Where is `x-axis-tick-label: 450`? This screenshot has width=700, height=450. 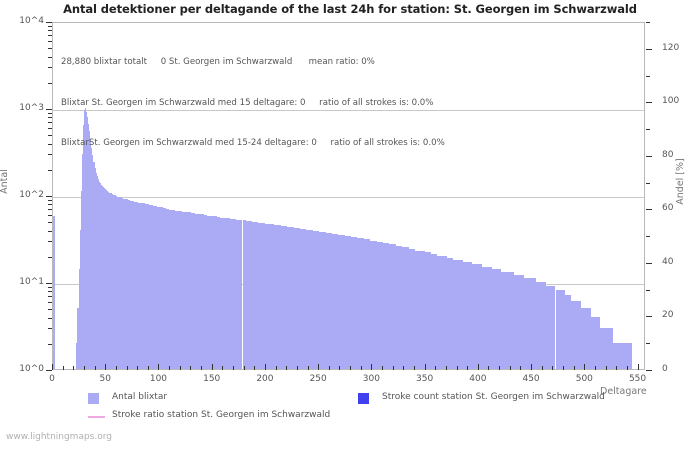 x-axis-tick-label: 450 is located at coordinates (531, 379).